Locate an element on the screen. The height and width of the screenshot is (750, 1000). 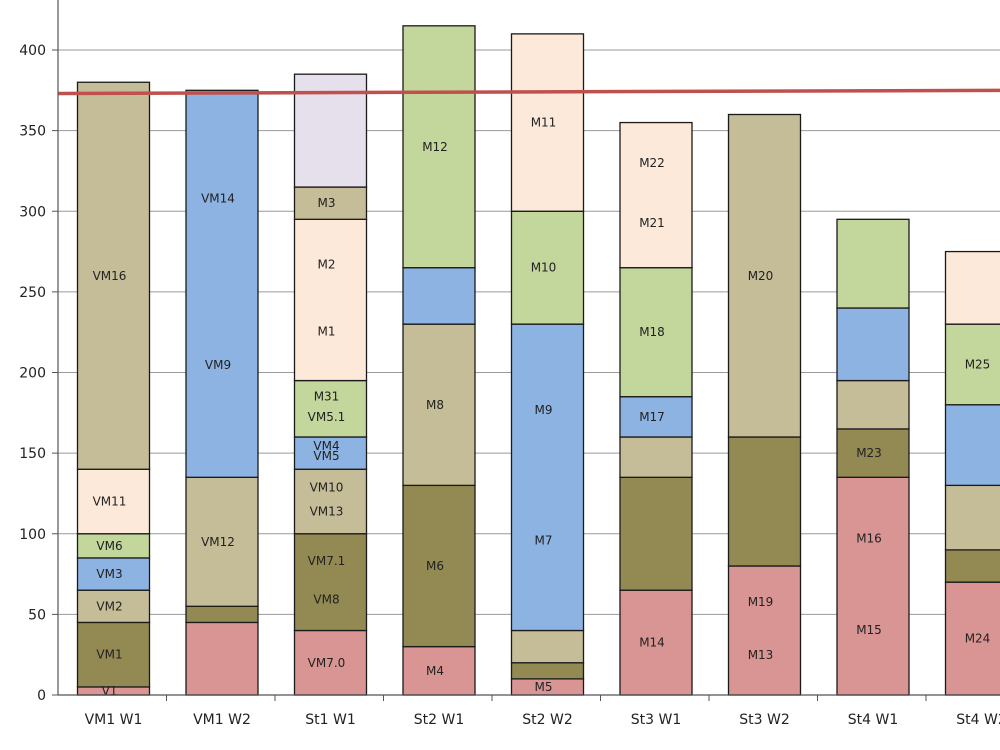
bar-segment-label: VM6 is located at coordinates (109, 546).